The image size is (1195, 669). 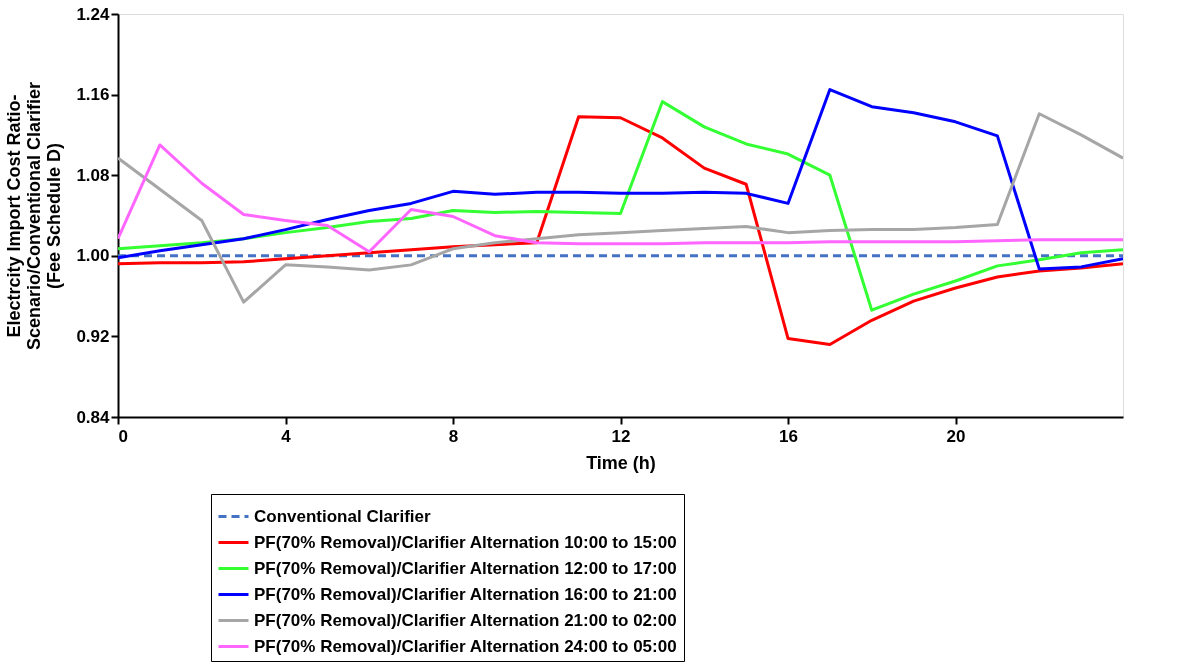 I want to click on y-tick-label: 1.00, so click(x=93, y=256).